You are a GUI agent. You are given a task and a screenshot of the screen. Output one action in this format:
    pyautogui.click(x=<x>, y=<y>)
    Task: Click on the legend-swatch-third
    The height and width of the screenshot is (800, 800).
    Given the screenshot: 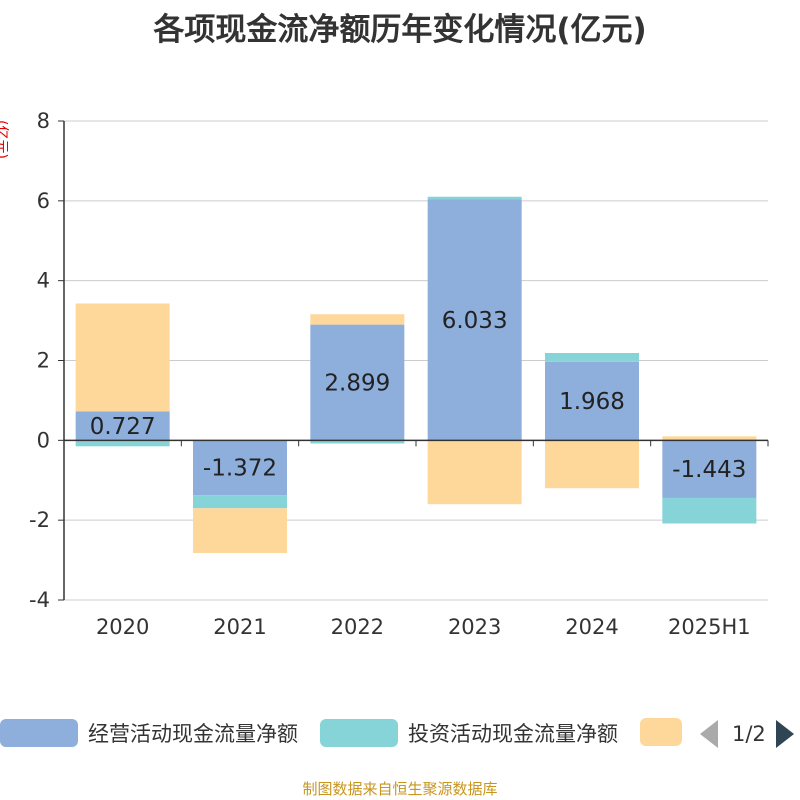 What is the action you would take?
    pyautogui.click(x=661, y=732)
    